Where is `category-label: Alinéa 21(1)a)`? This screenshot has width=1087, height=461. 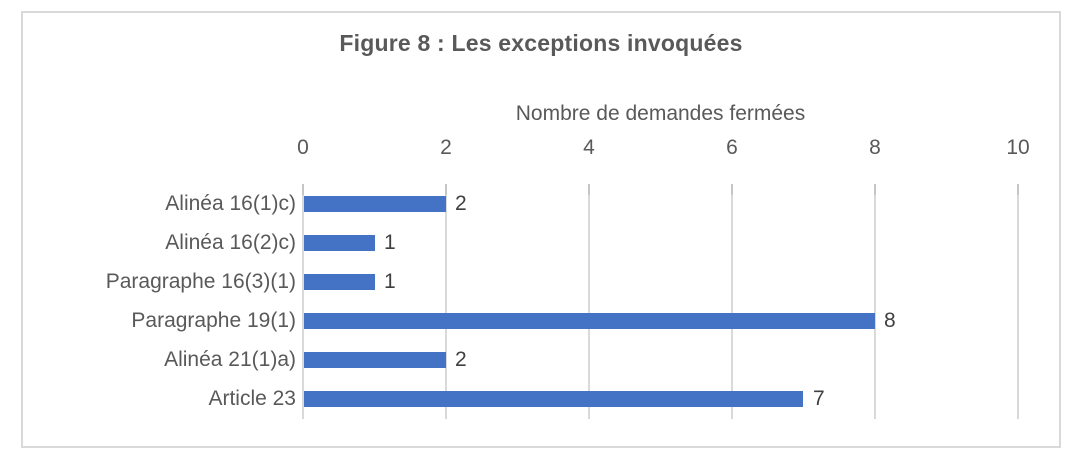 category-label: Alinéa 21(1)a) is located at coordinates (230, 359).